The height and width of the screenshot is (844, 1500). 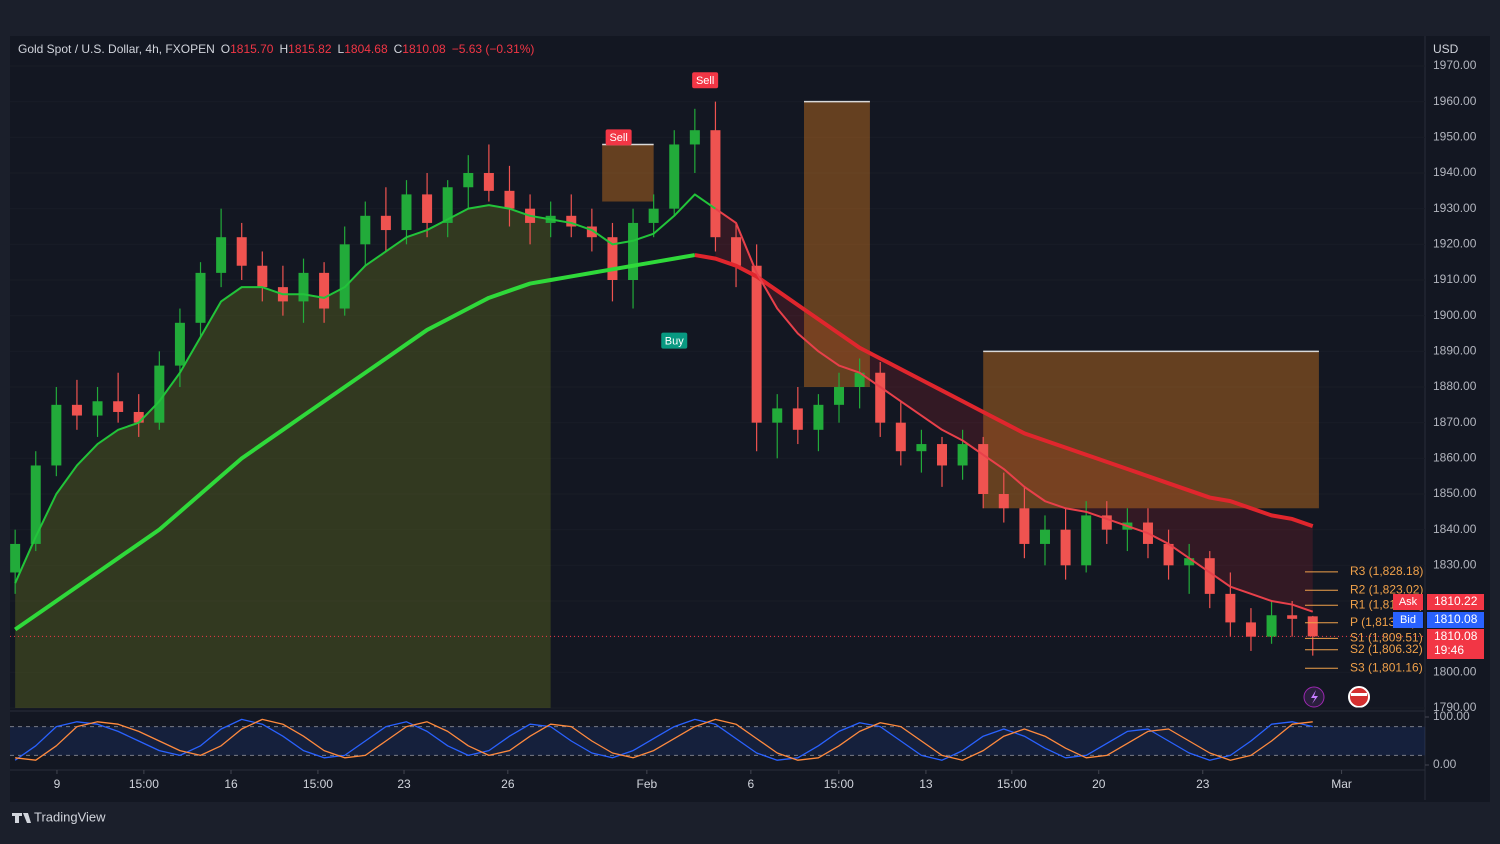 What do you see at coordinates (1386, 589) in the screenshot?
I see `pivot-label: R2 (1,823.02)` at bounding box center [1386, 589].